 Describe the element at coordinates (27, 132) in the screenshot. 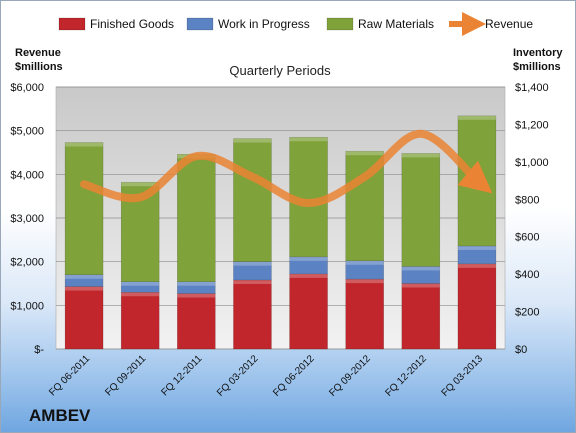

I see `left-tick-label: $5,000` at that location.